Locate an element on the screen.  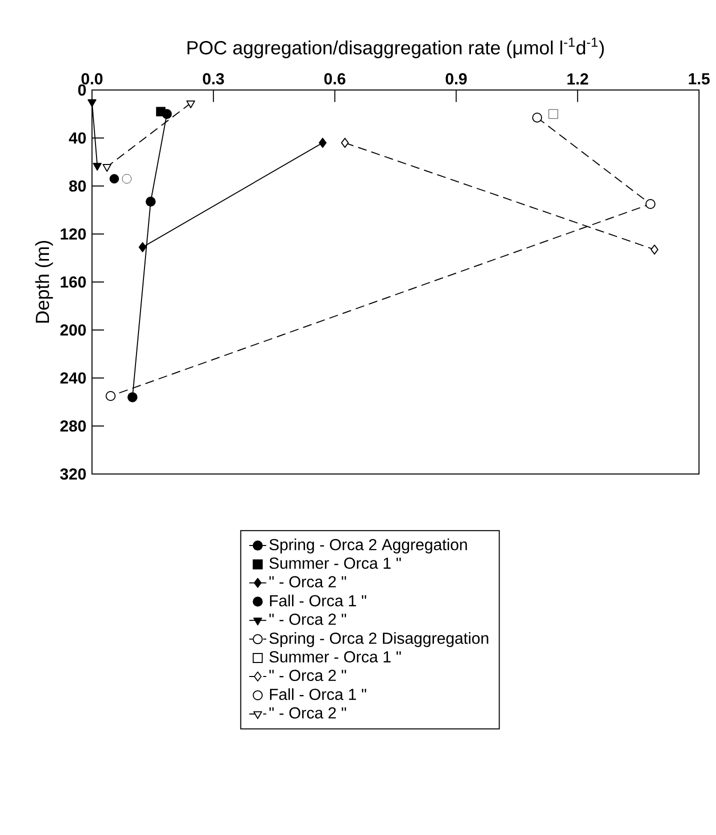
y-tick-label: 240 is located at coordinates (73, 378).